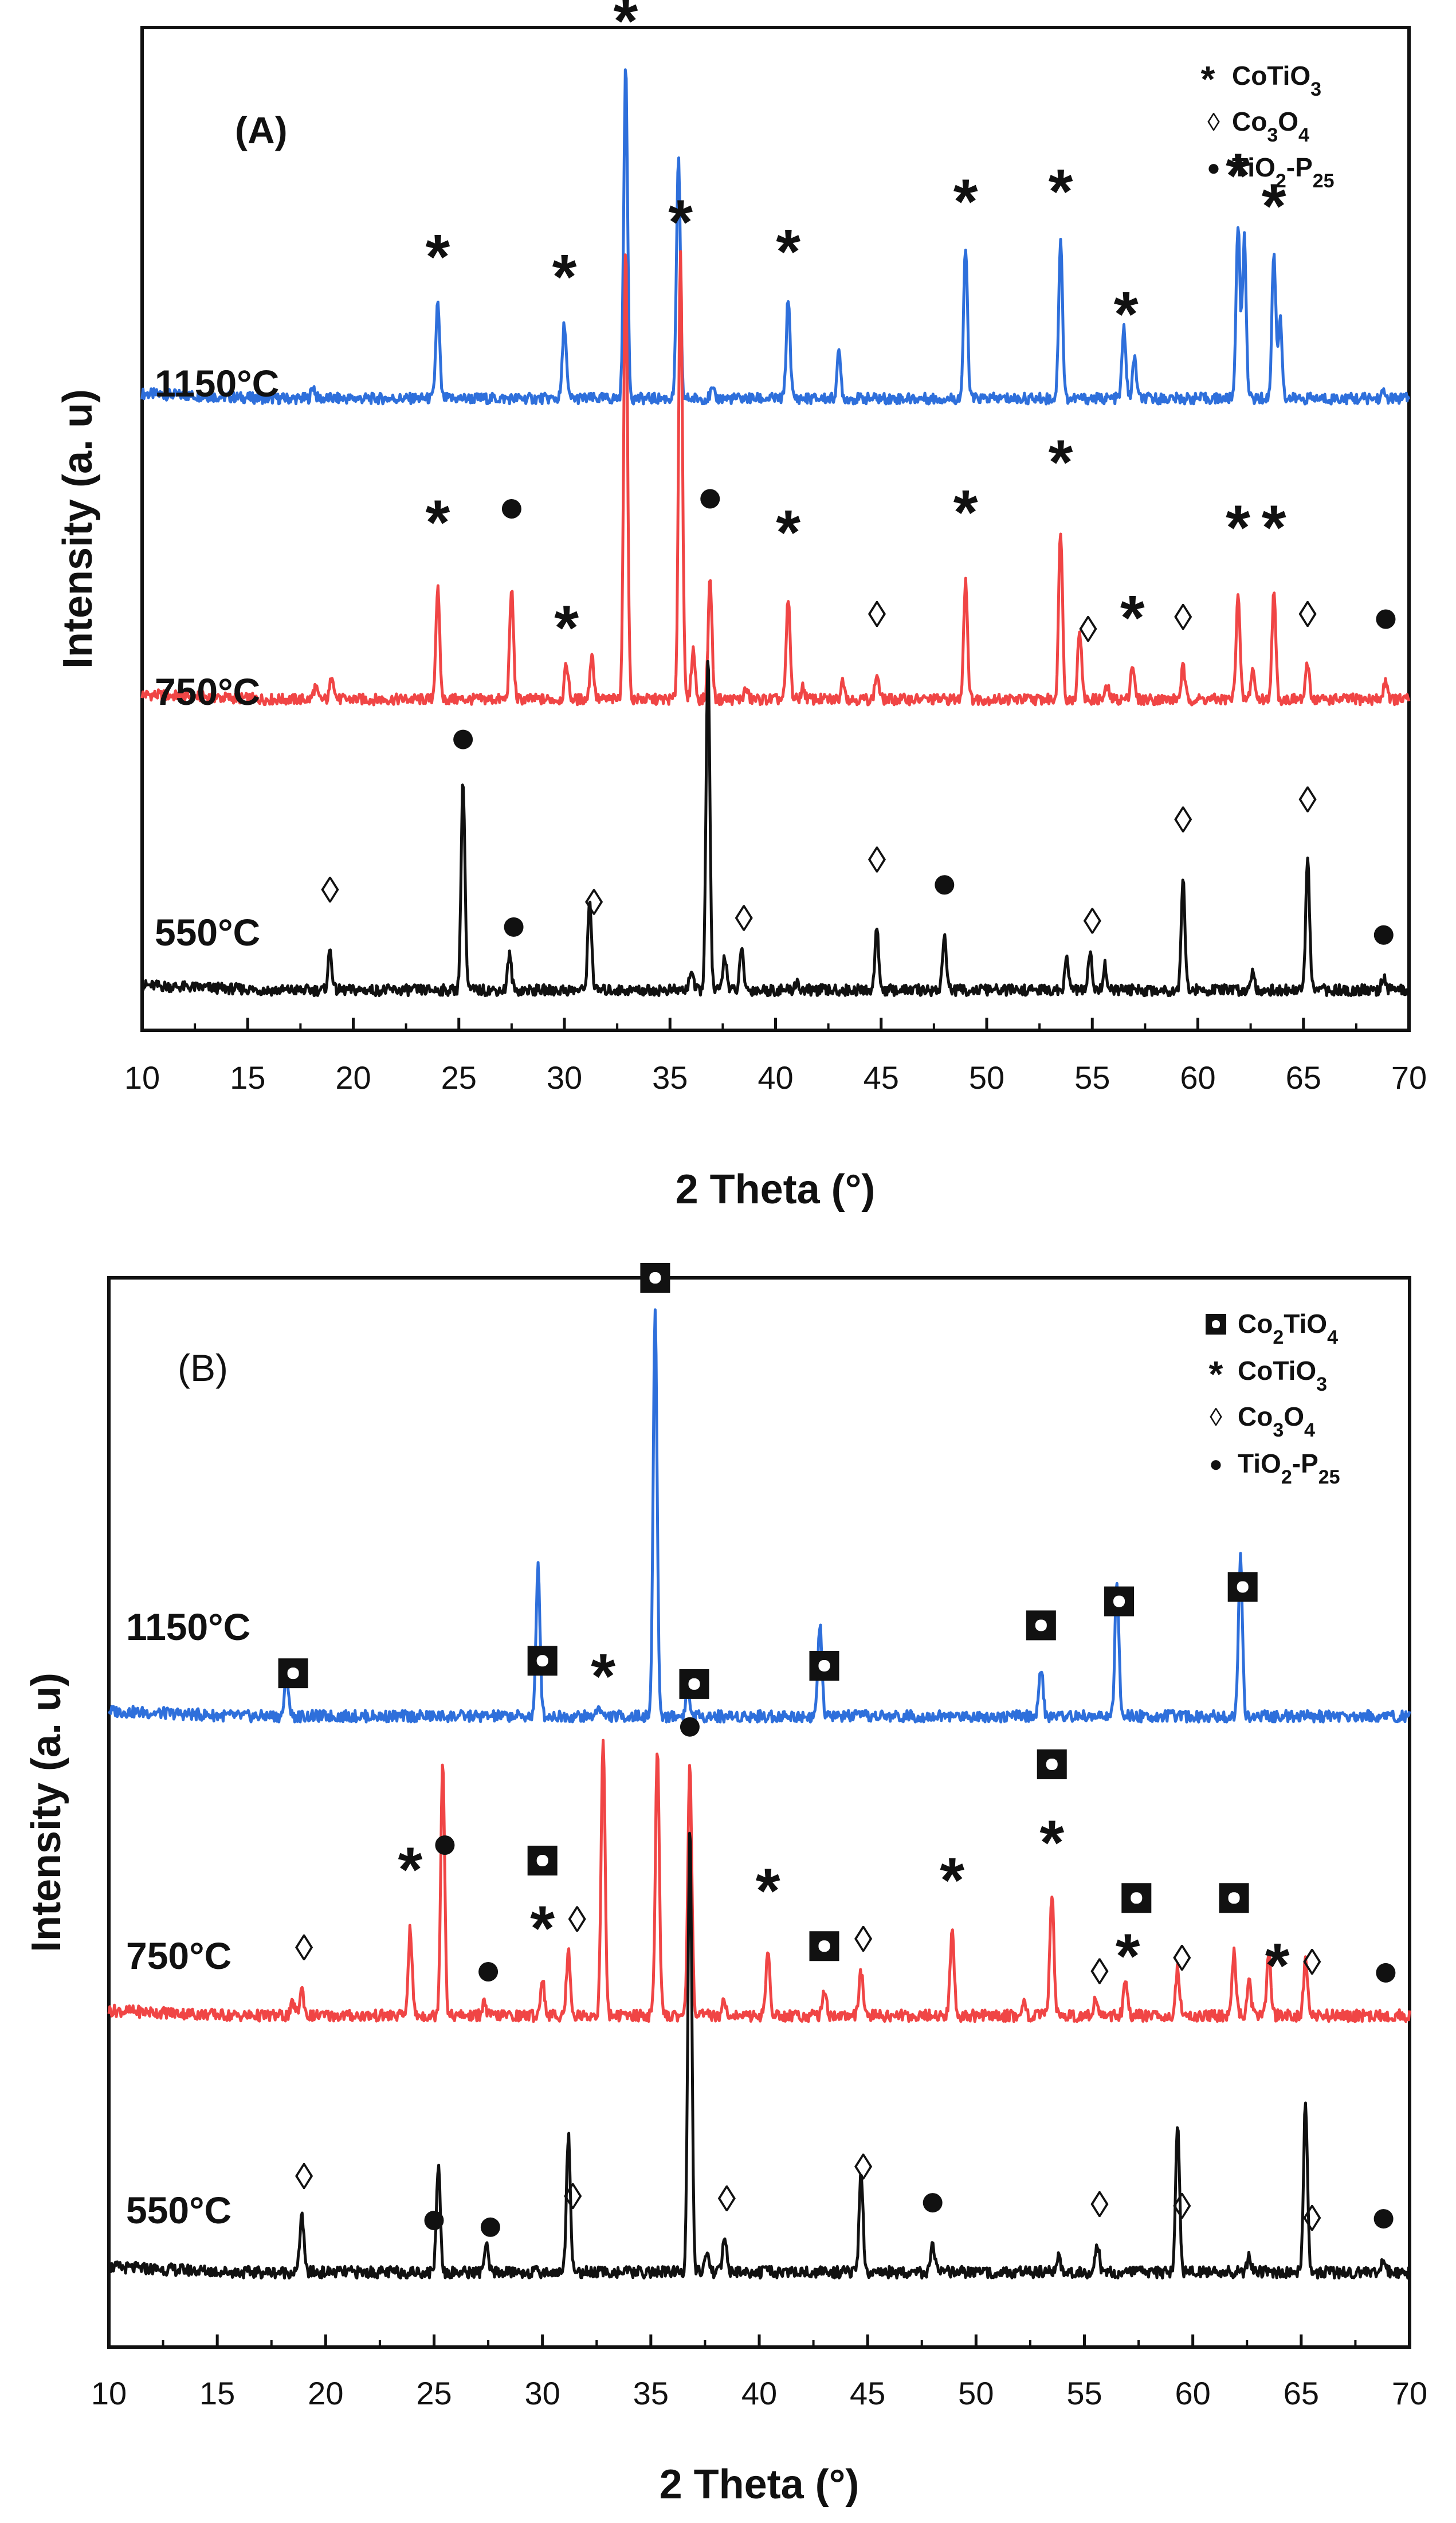  I want to click on legend-marker-cotio3: *, so click(1208, 79).